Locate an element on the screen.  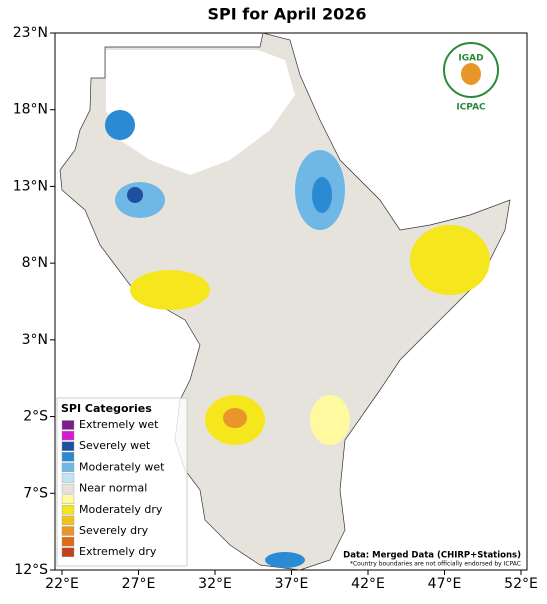
x-tick-label: 47°E is located at coordinates (445, 584).